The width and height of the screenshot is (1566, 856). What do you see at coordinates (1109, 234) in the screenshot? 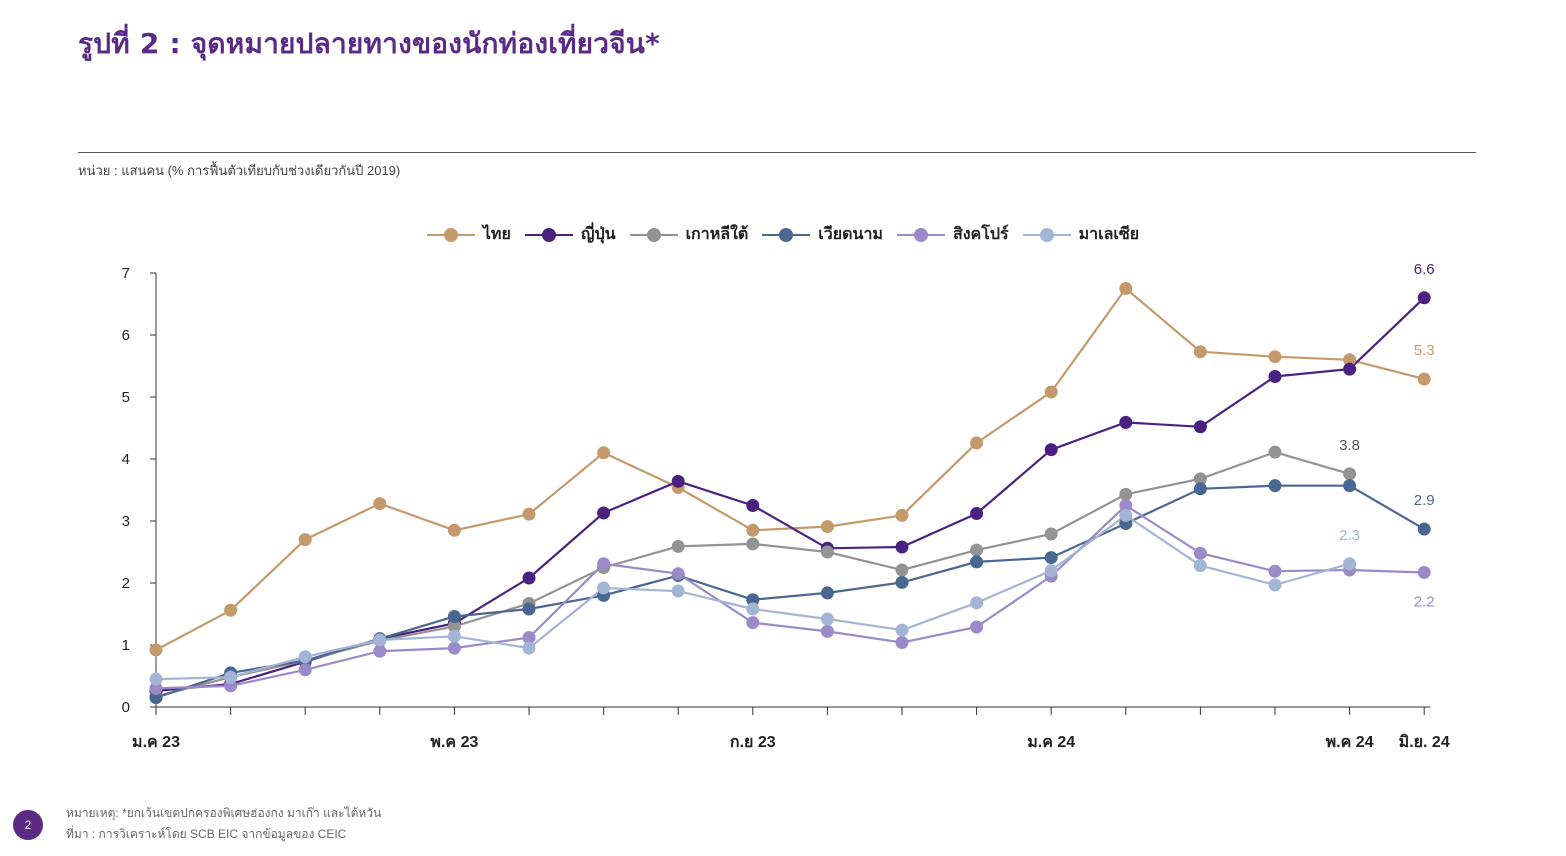
I see `legend-label: มาเลเซีย` at bounding box center [1109, 234].